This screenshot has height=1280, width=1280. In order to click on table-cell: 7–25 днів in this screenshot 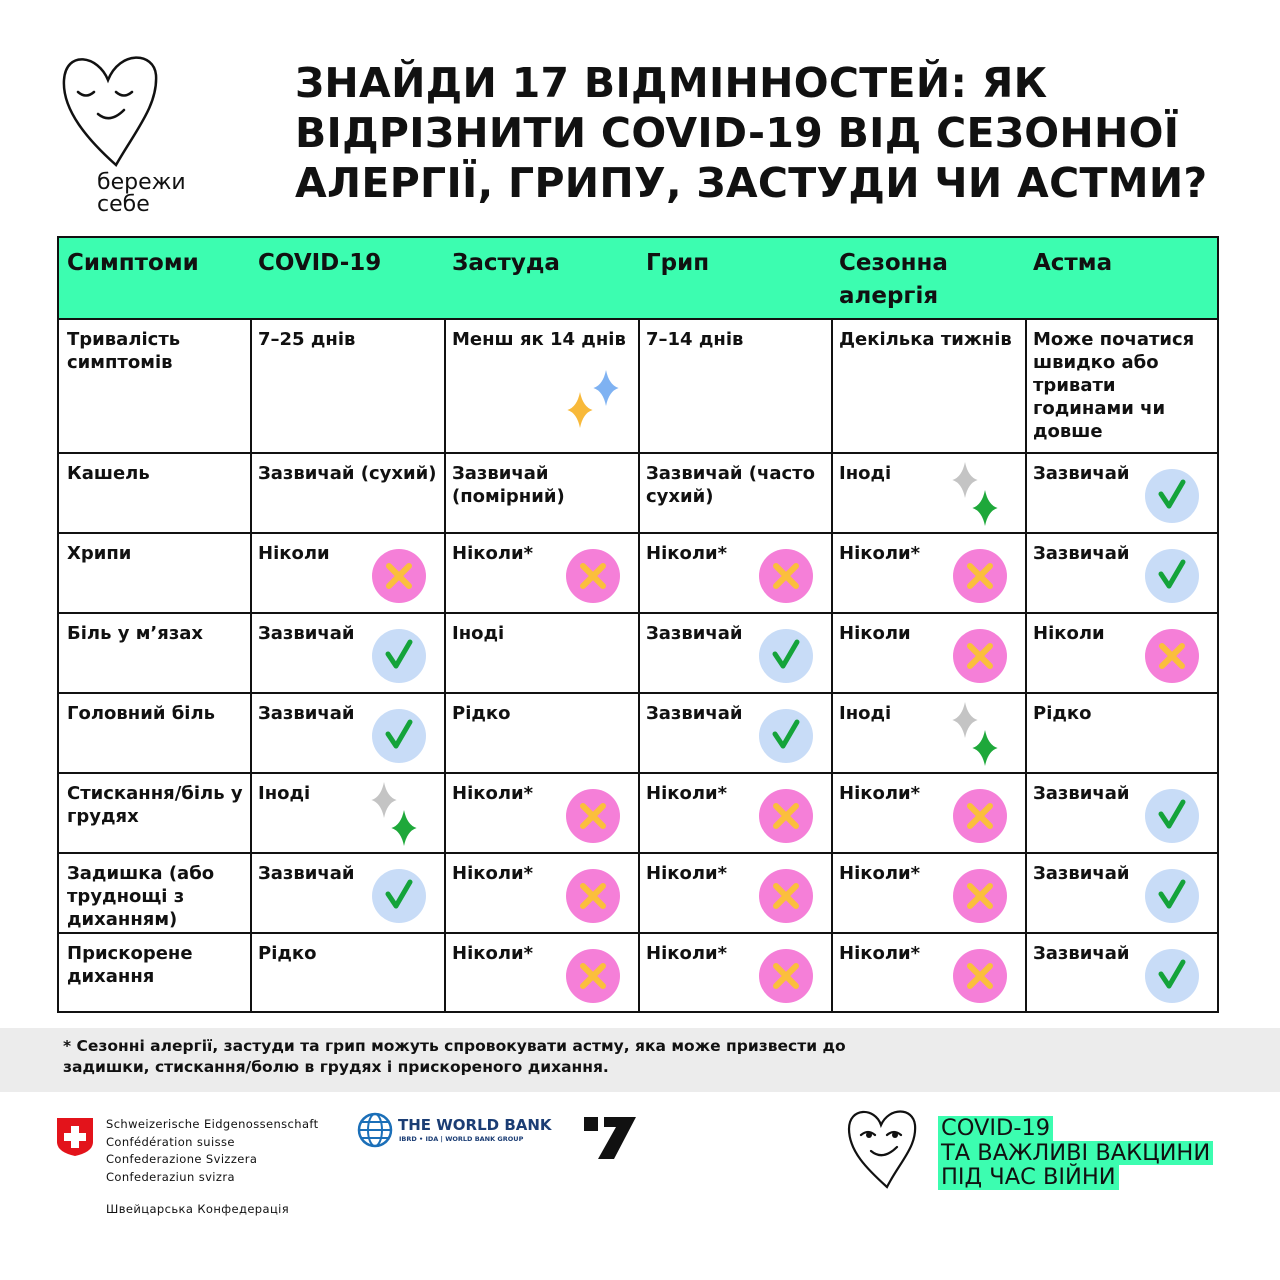, I will do `click(348, 386)`.